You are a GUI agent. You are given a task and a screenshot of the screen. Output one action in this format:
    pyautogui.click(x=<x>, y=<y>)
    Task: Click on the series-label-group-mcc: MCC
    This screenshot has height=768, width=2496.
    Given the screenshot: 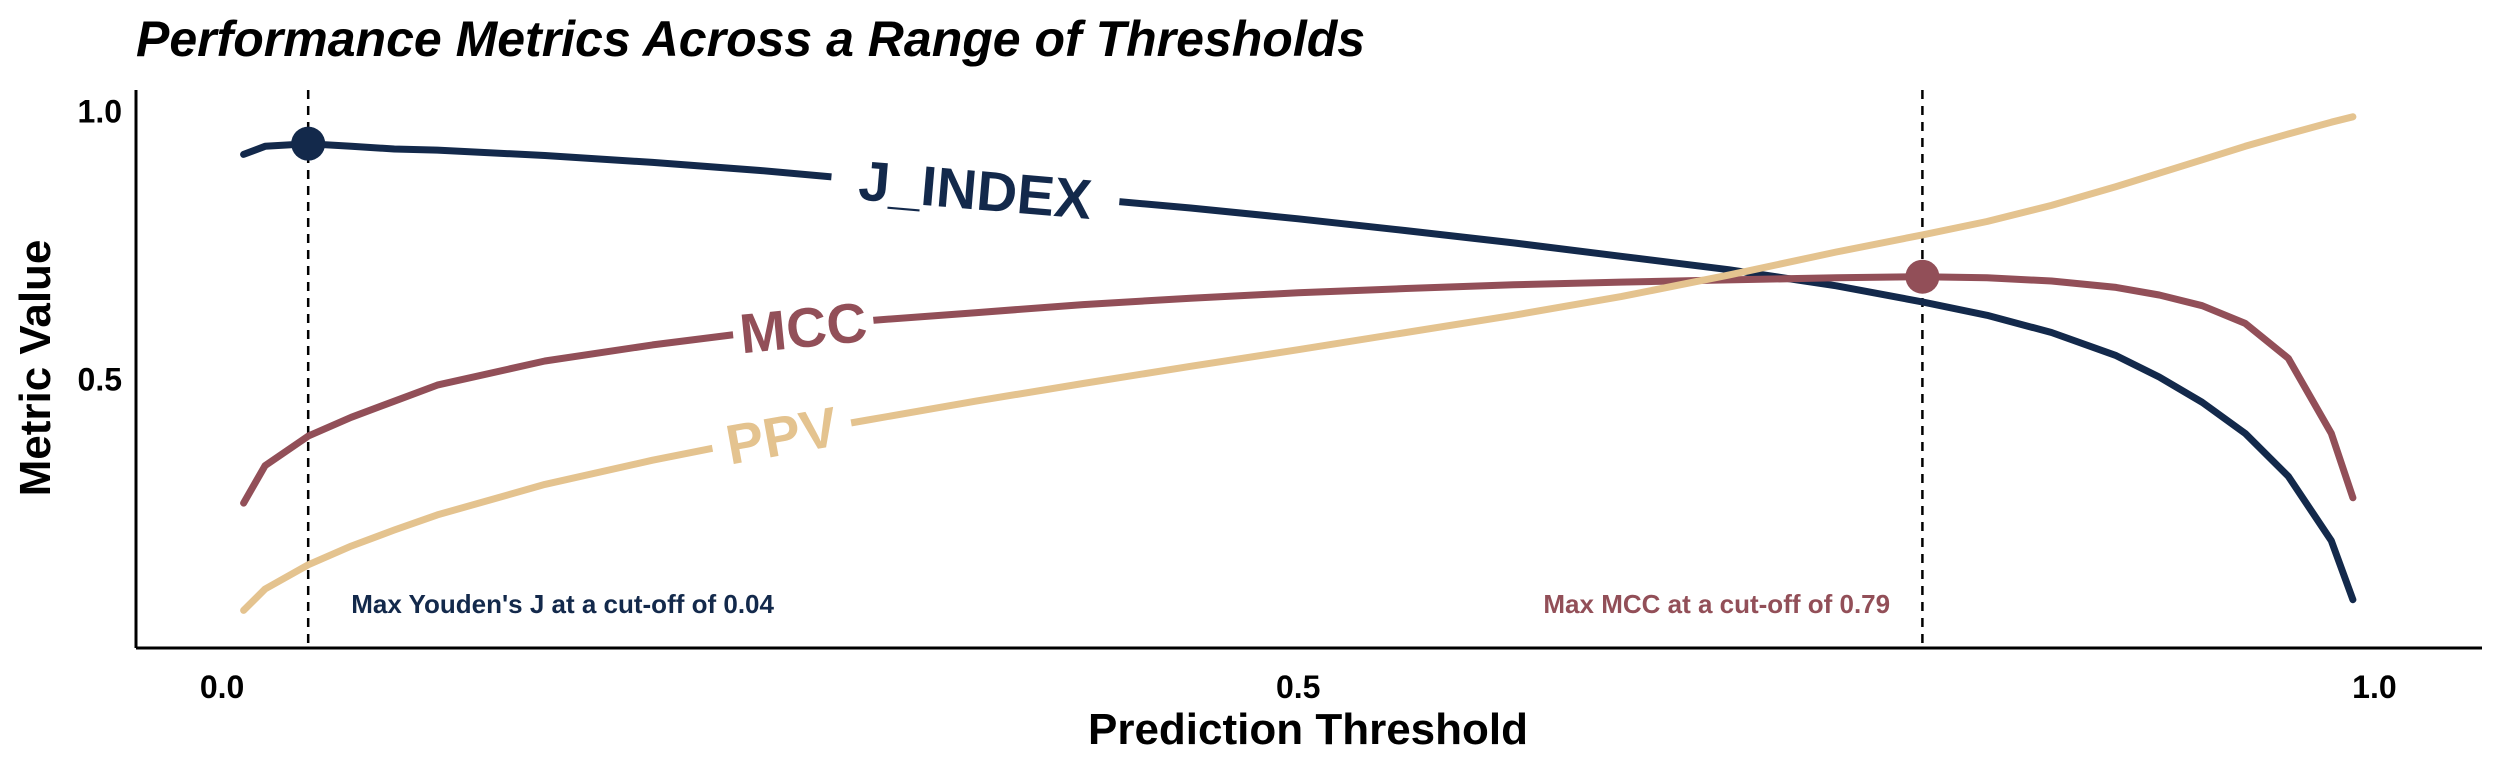 What is the action you would take?
    pyautogui.click(x=803, y=327)
    